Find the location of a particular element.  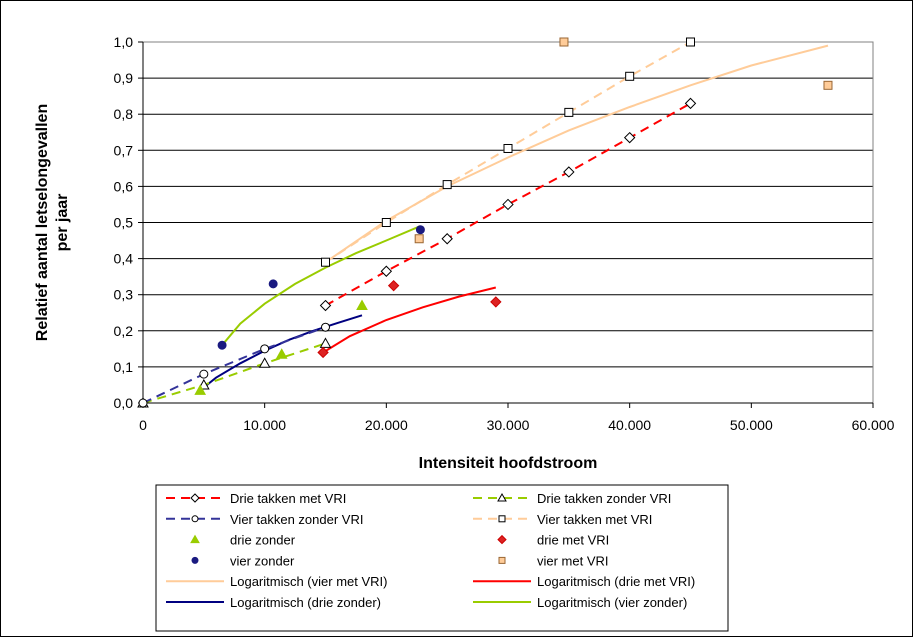

y-tick-label: 0,6 is located at coordinates (124, 186).